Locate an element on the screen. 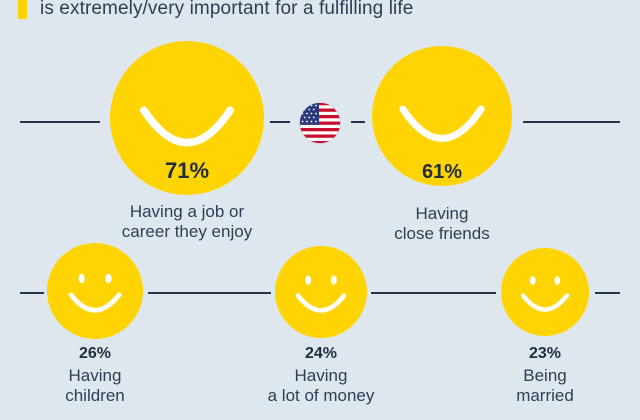 The width and height of the screenshot is (640, 420). percent-label: 23% is located at coordinates (545, 353).